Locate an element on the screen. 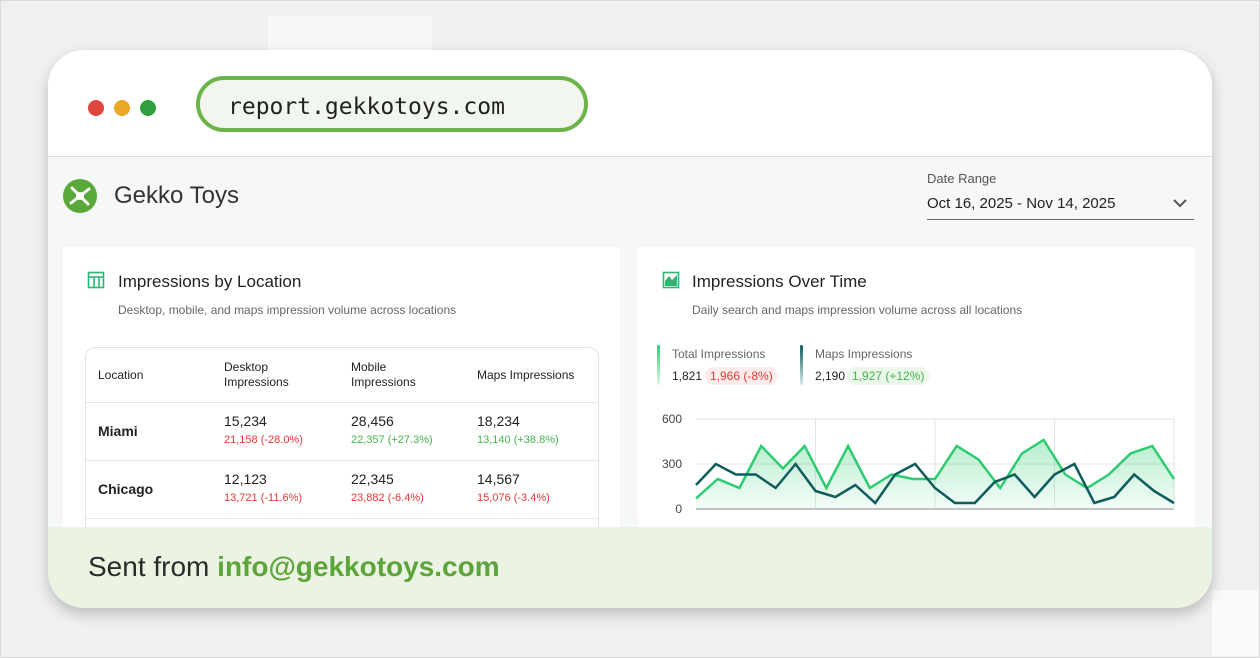 The image size is (1260, 658). y-tick-label: 300 is located at coordinates (672, 464).